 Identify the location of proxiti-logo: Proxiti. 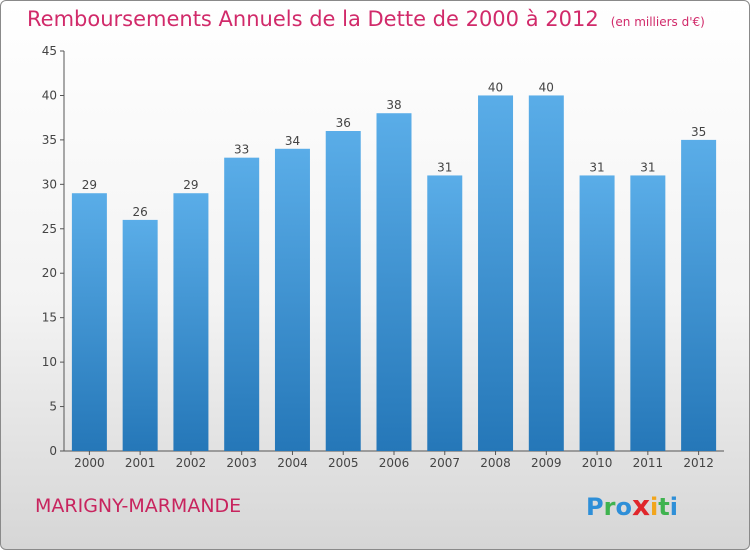
(632, 505).